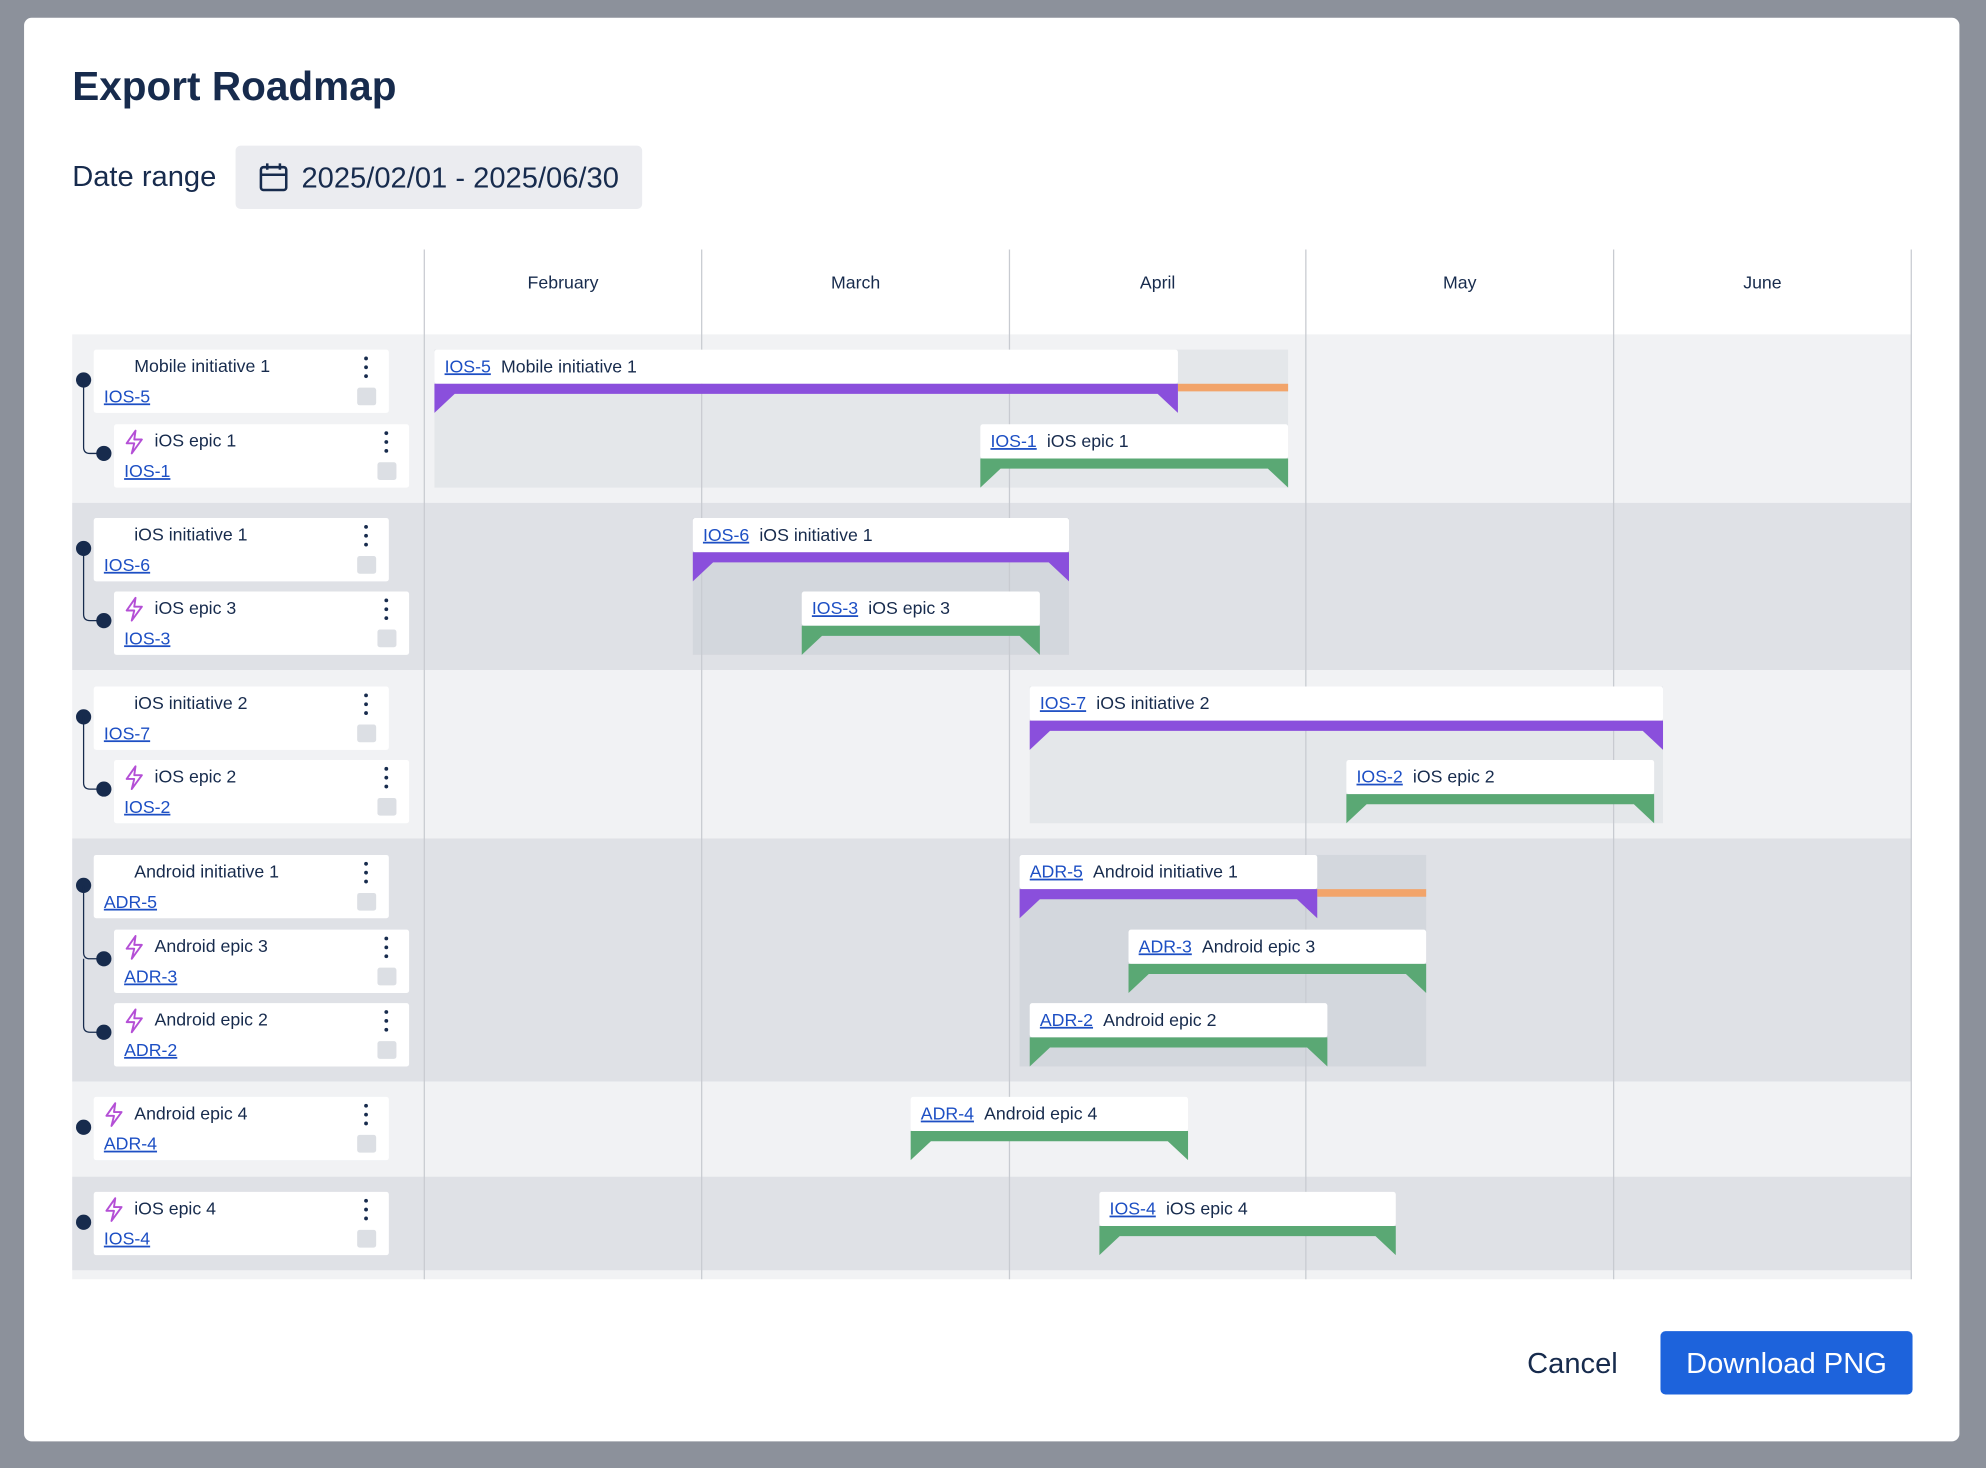 This screenshot has height=1468, width=1986. I want to click on bar-text: IOS-6 iOS initiative 1, so click(788, 534).